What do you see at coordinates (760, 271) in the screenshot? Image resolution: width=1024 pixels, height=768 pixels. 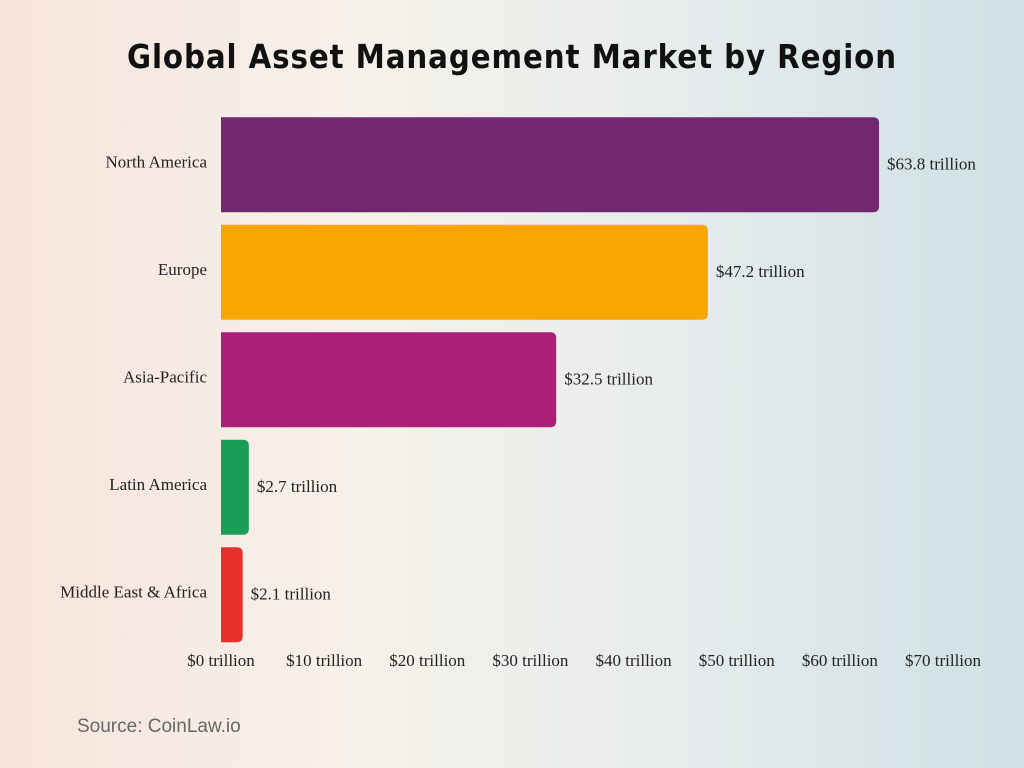 I see `value-label: $47.2 trillion` at bounding box center [760, 271].